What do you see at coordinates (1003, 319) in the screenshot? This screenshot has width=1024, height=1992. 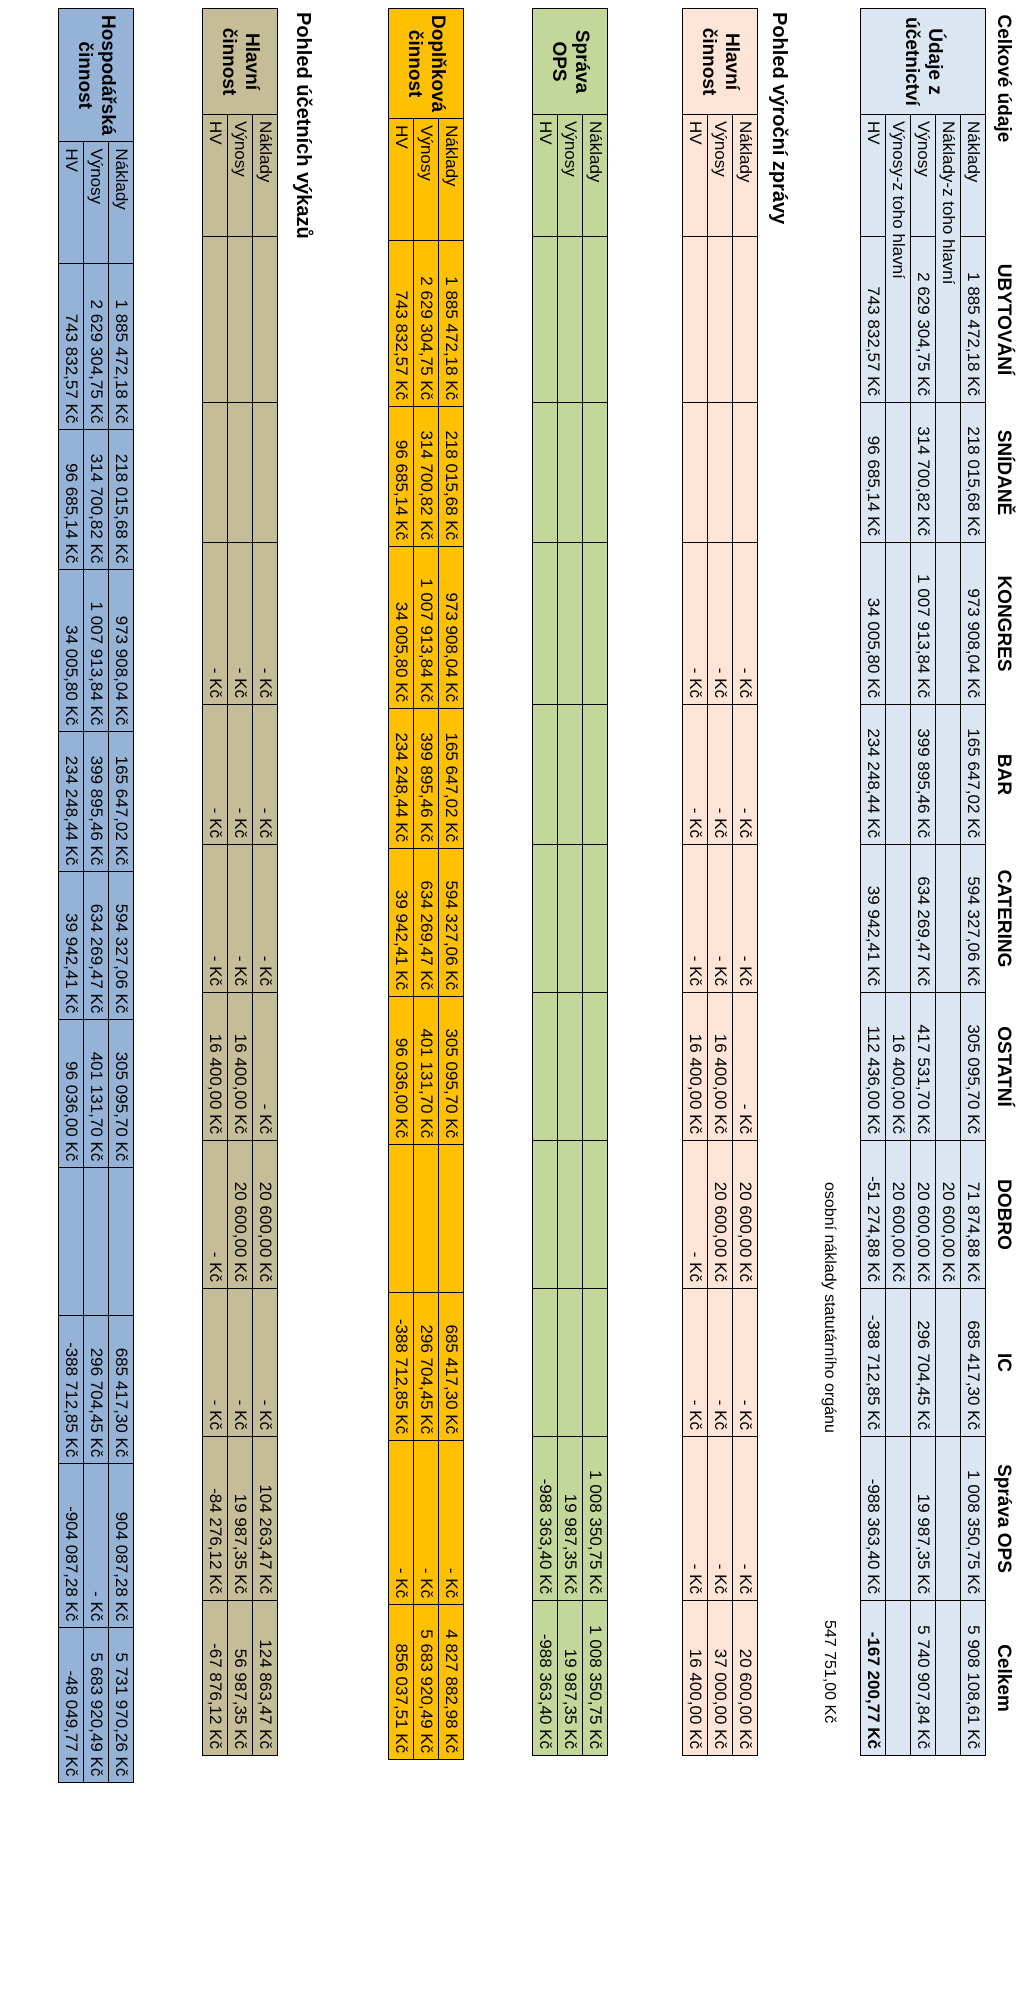 I see `header-ubytovani: UBYTOVÁNÍ` at bounding box center [1003, 319].